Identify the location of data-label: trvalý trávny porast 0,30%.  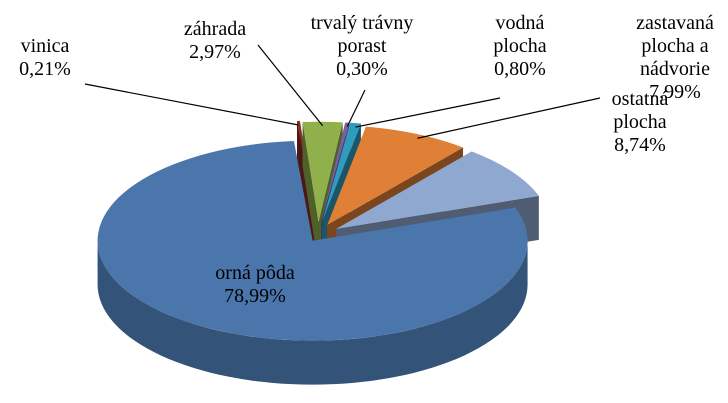
(362, 46).